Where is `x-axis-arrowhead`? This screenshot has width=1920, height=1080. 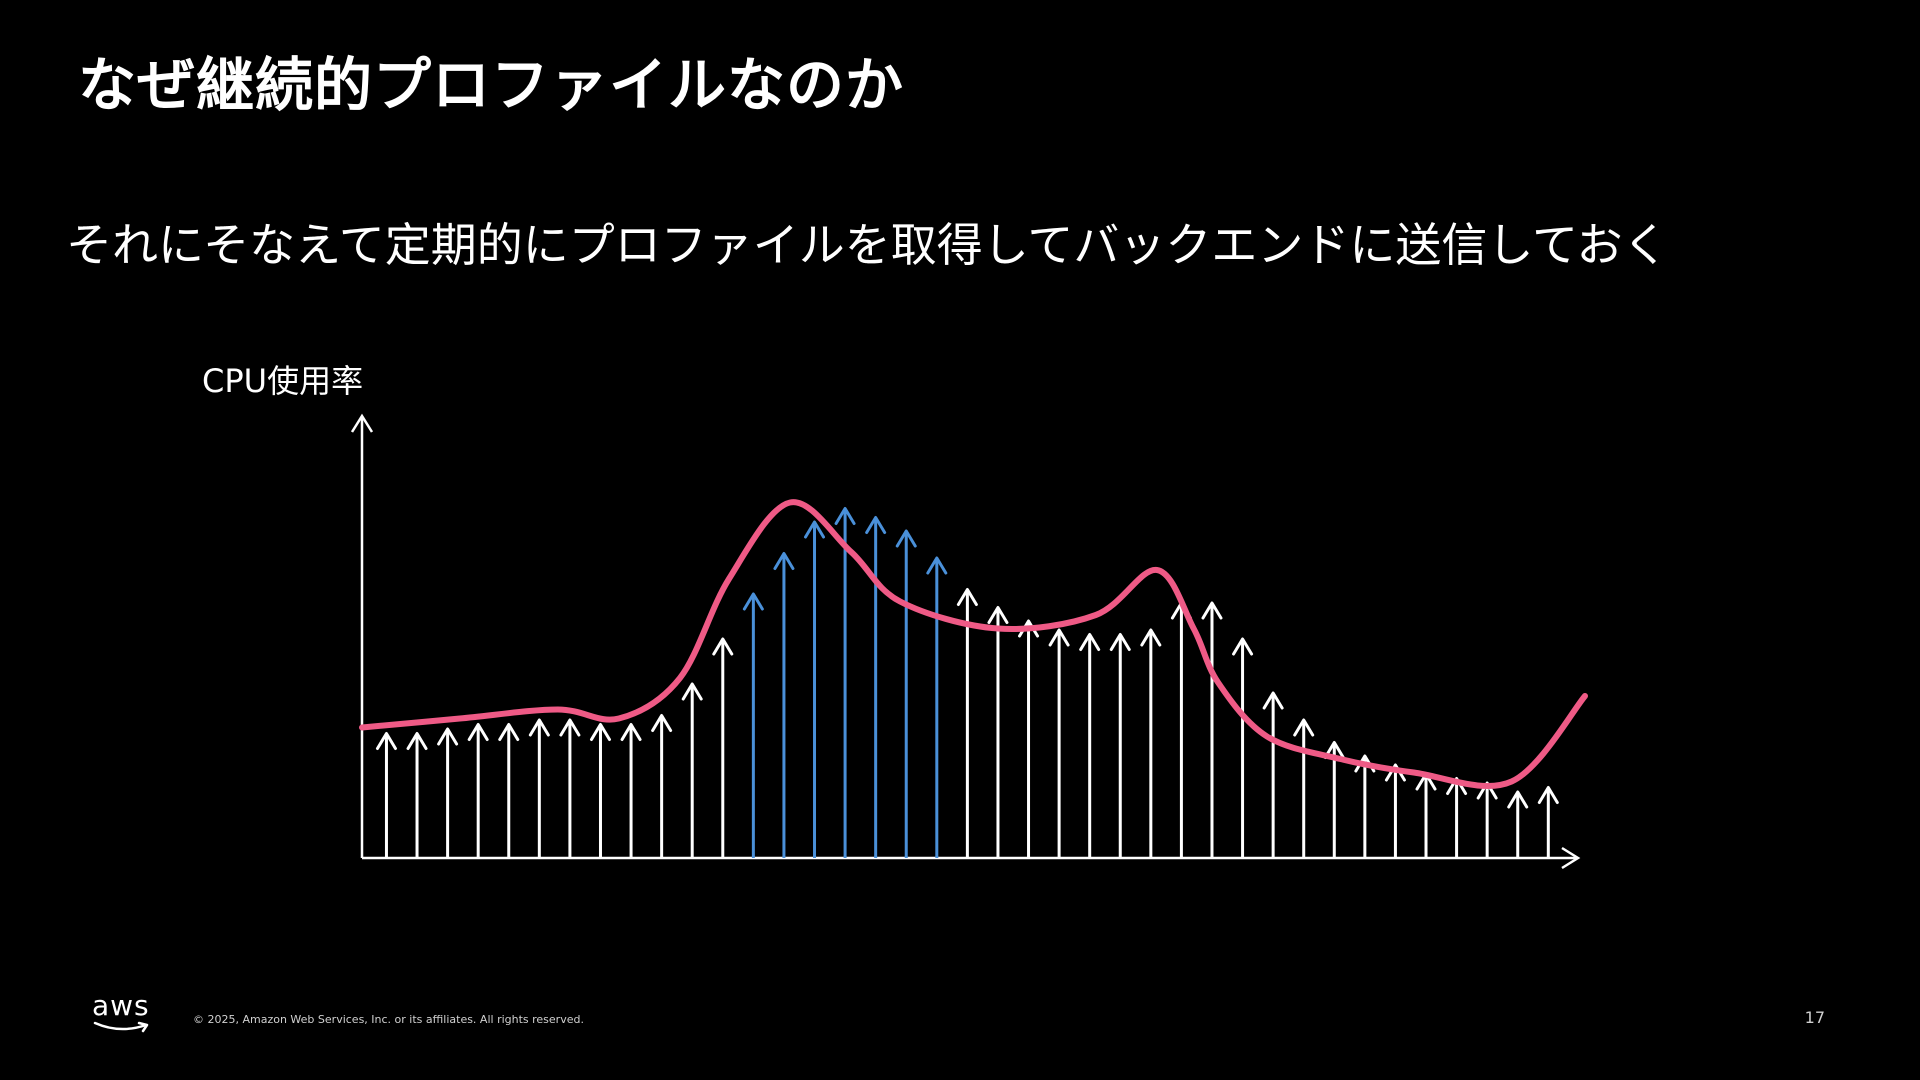 x-axis-arrowhead is located at coordinates (1571, 858).